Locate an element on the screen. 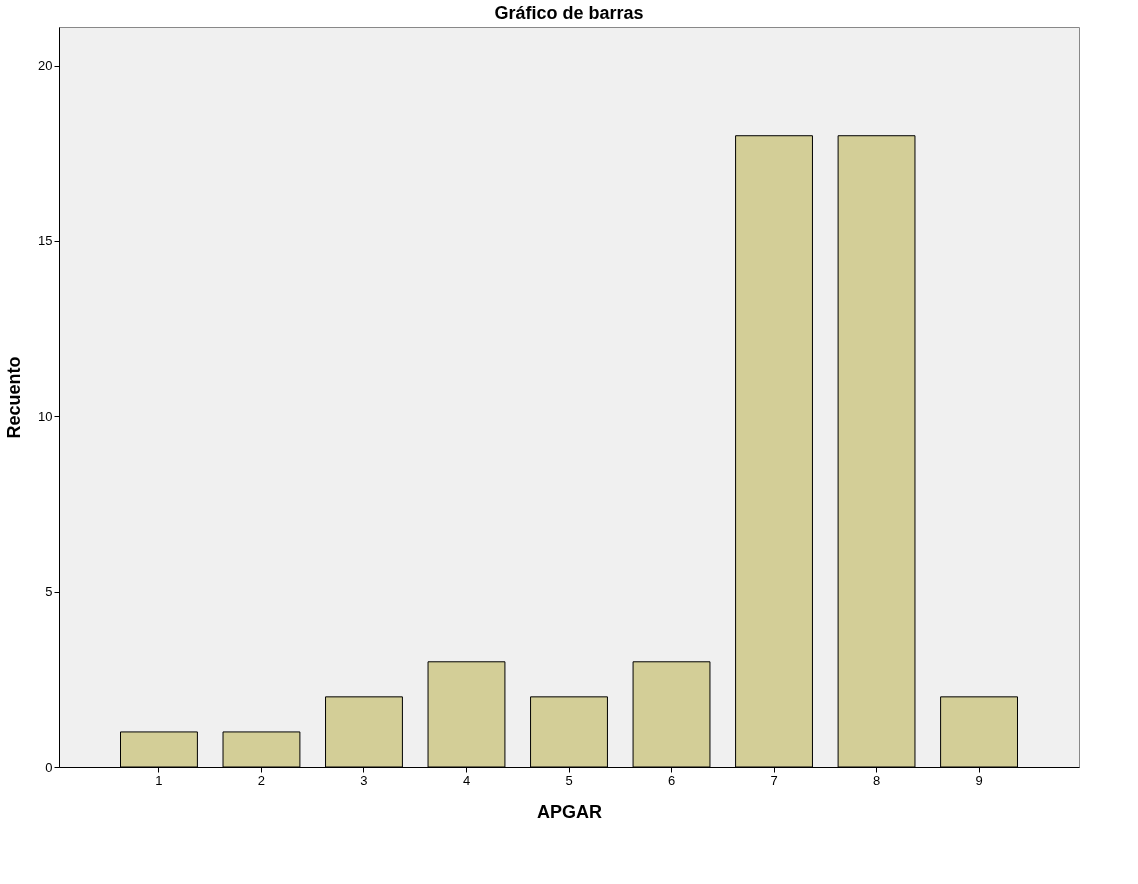 This screenshot has width=1138, height=884. y-axis-title: Recuento is located at coordinates (14, 397).